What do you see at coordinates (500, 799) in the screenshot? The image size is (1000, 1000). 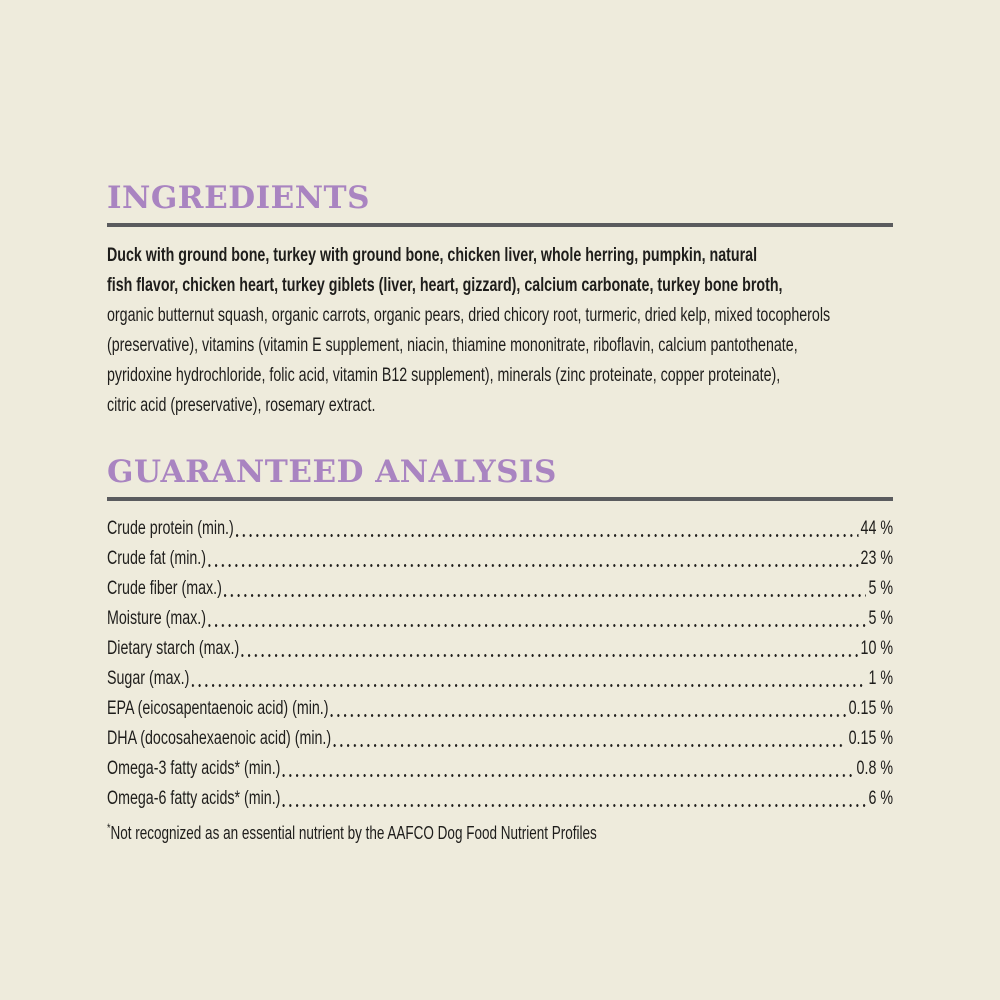 I see `analysis-row: Omega-6 fatty acids* (min.) 6 %` at bounding box center [500, 799].